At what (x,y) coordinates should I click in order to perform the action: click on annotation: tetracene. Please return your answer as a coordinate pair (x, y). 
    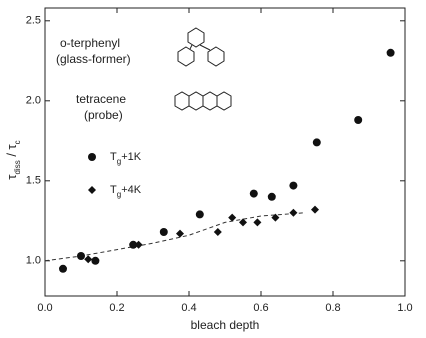
    Looking at the image, I should click on (101, 99).